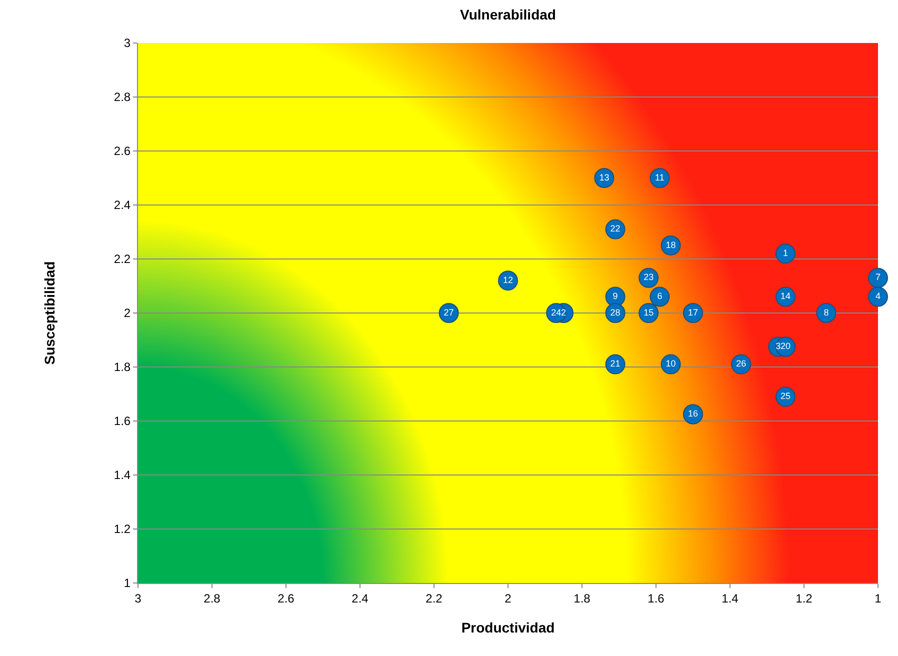 The height and width of the screenshot is (656, 898). Describe the element at coordinates (556, 312) in the screenshot. I see `series-label: 24` at that location.